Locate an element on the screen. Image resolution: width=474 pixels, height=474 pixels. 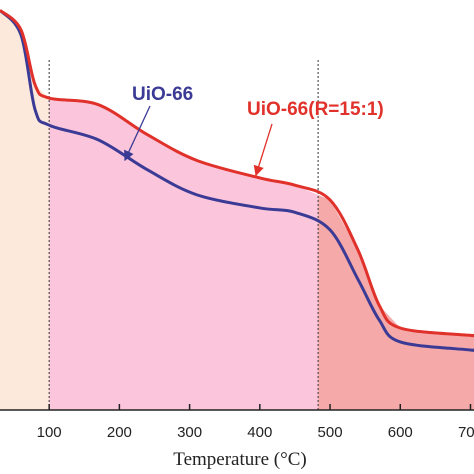
x-tick-label: 600 is located at coordinates (400, 432).